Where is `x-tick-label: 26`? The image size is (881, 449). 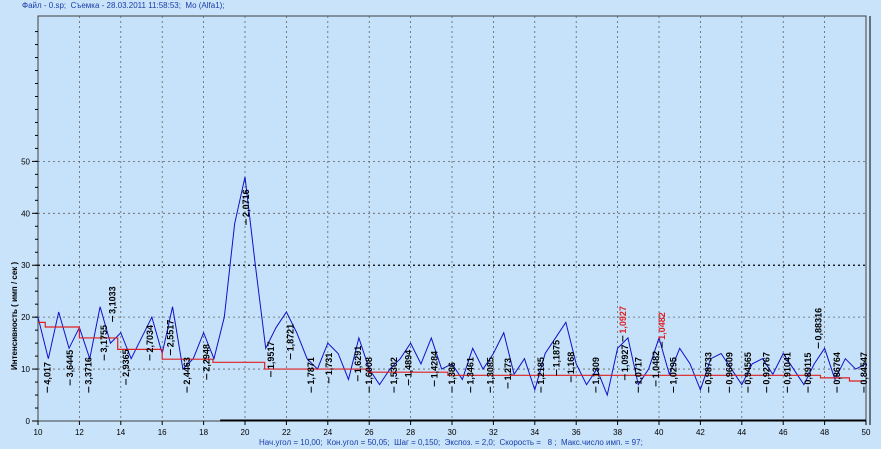
x-tick-label: 26 is located at coordinates (369, 432).